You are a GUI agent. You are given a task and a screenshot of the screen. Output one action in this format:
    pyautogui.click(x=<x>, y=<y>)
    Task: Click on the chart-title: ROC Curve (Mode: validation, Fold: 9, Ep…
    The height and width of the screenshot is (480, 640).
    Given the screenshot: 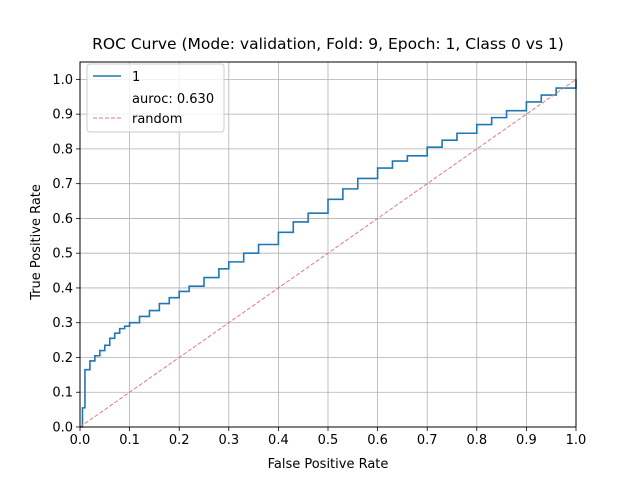 What is the action you would take?
    pyautogui.click(x=328, y=44)
    